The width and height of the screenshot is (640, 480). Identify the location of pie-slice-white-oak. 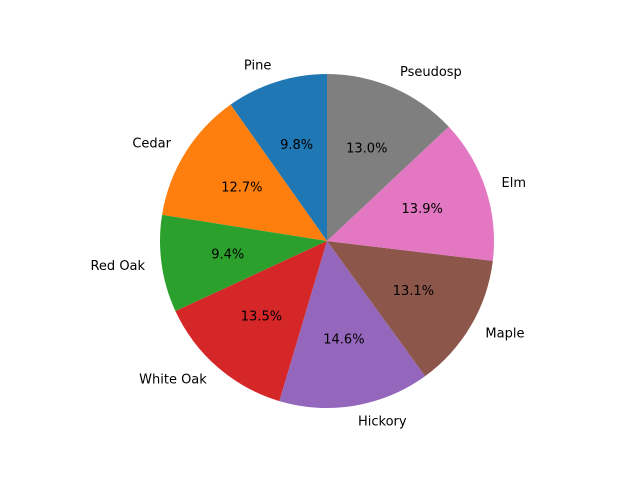
(251, 321).